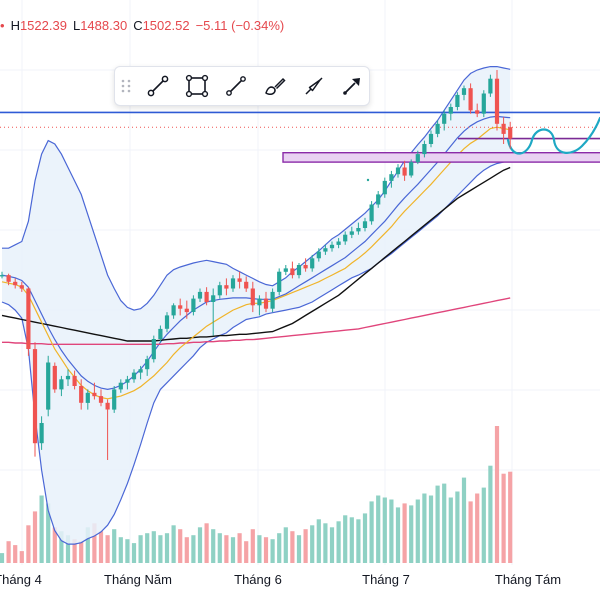 This screenshot has height=605, width=600. I want to click on brush-icon, so click(275, 86).